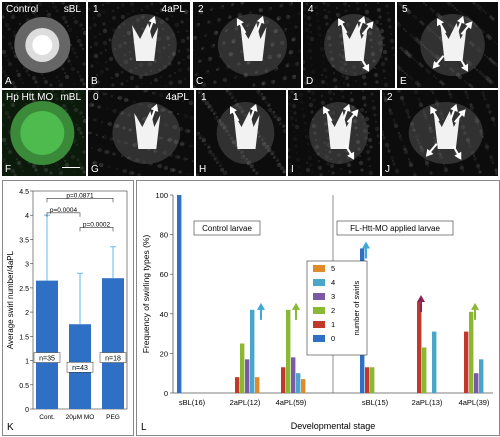 The width and height of the screenshot is (500, 437). I want to click on stage-tag: sBL, so click(72, 9).